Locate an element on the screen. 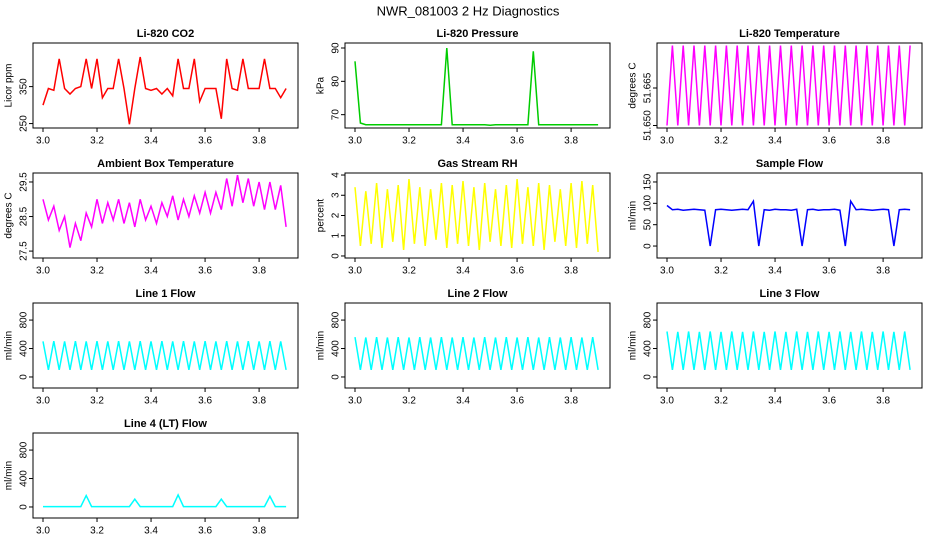  y-tick-label: 51.665 is located at coordinates (648, 87).